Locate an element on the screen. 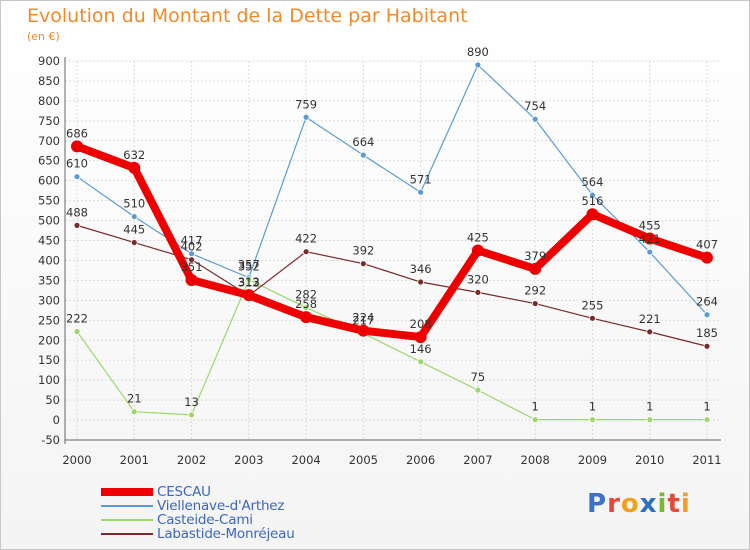 The width and height of the screenshot is (750, 550). data-label: 445 is located at coordinates (134, 230).